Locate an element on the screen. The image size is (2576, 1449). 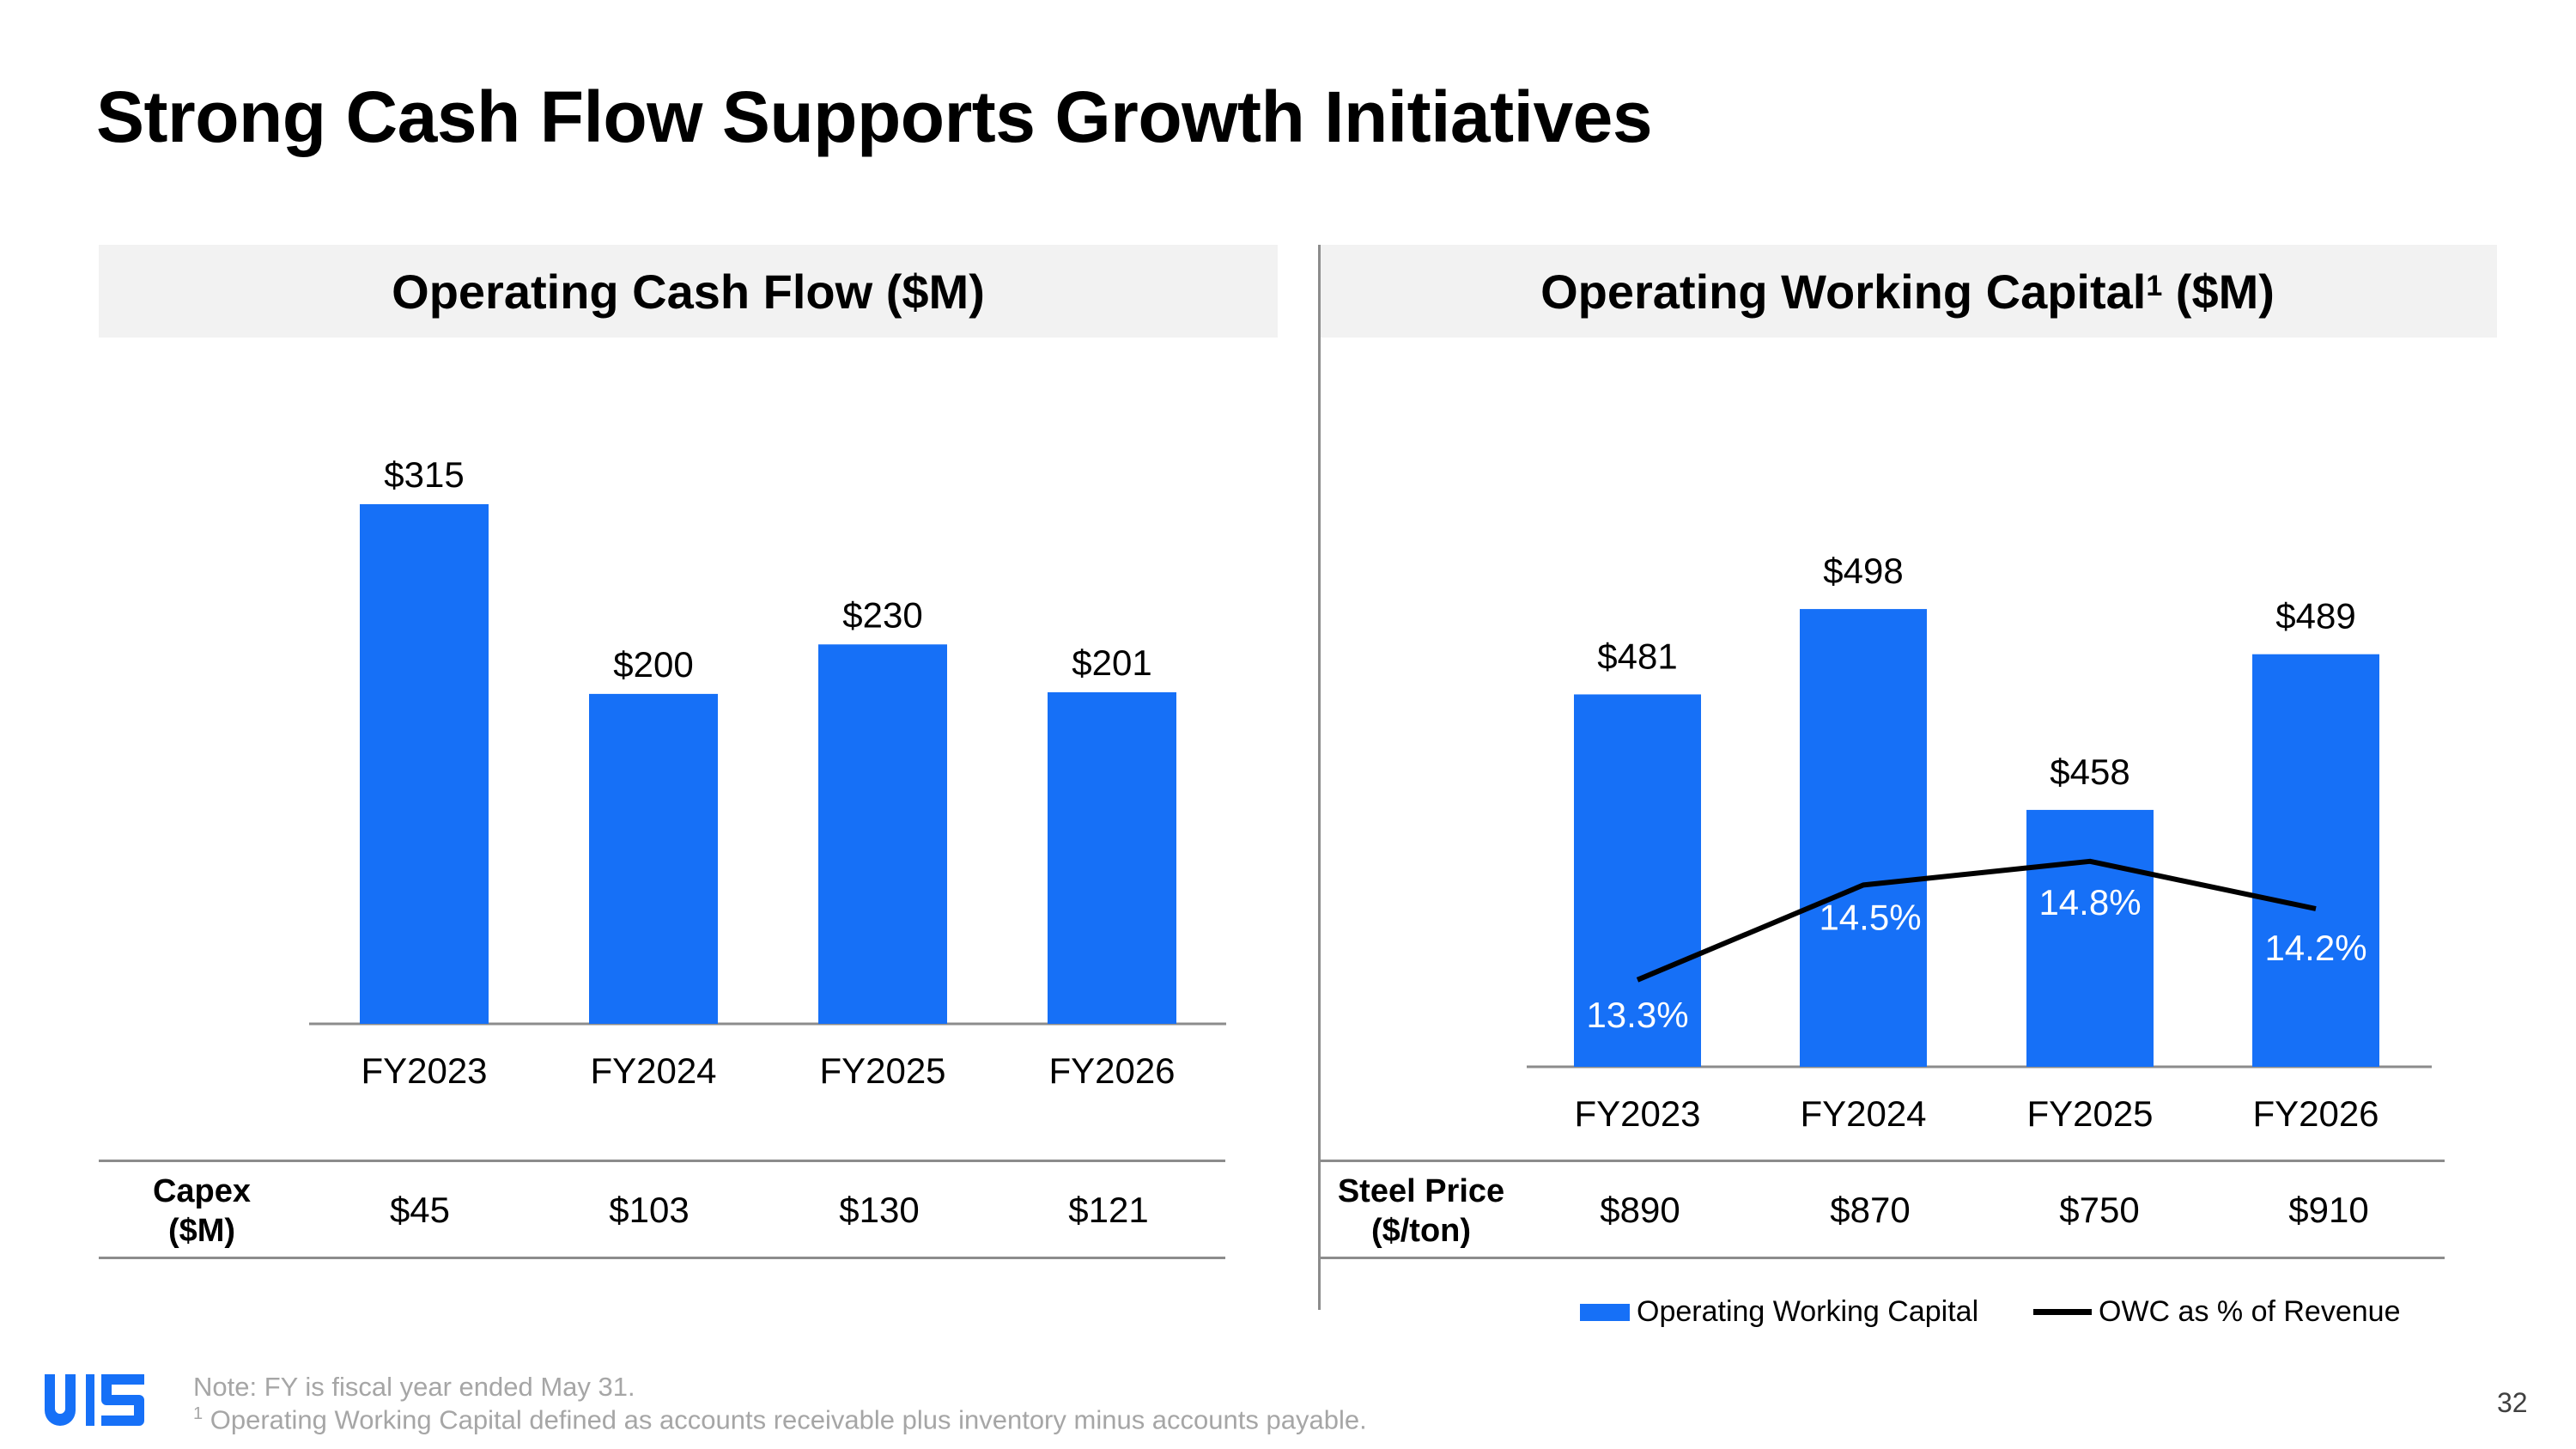
ocf-bar-fy2023 is located at coordinates (424, 764).